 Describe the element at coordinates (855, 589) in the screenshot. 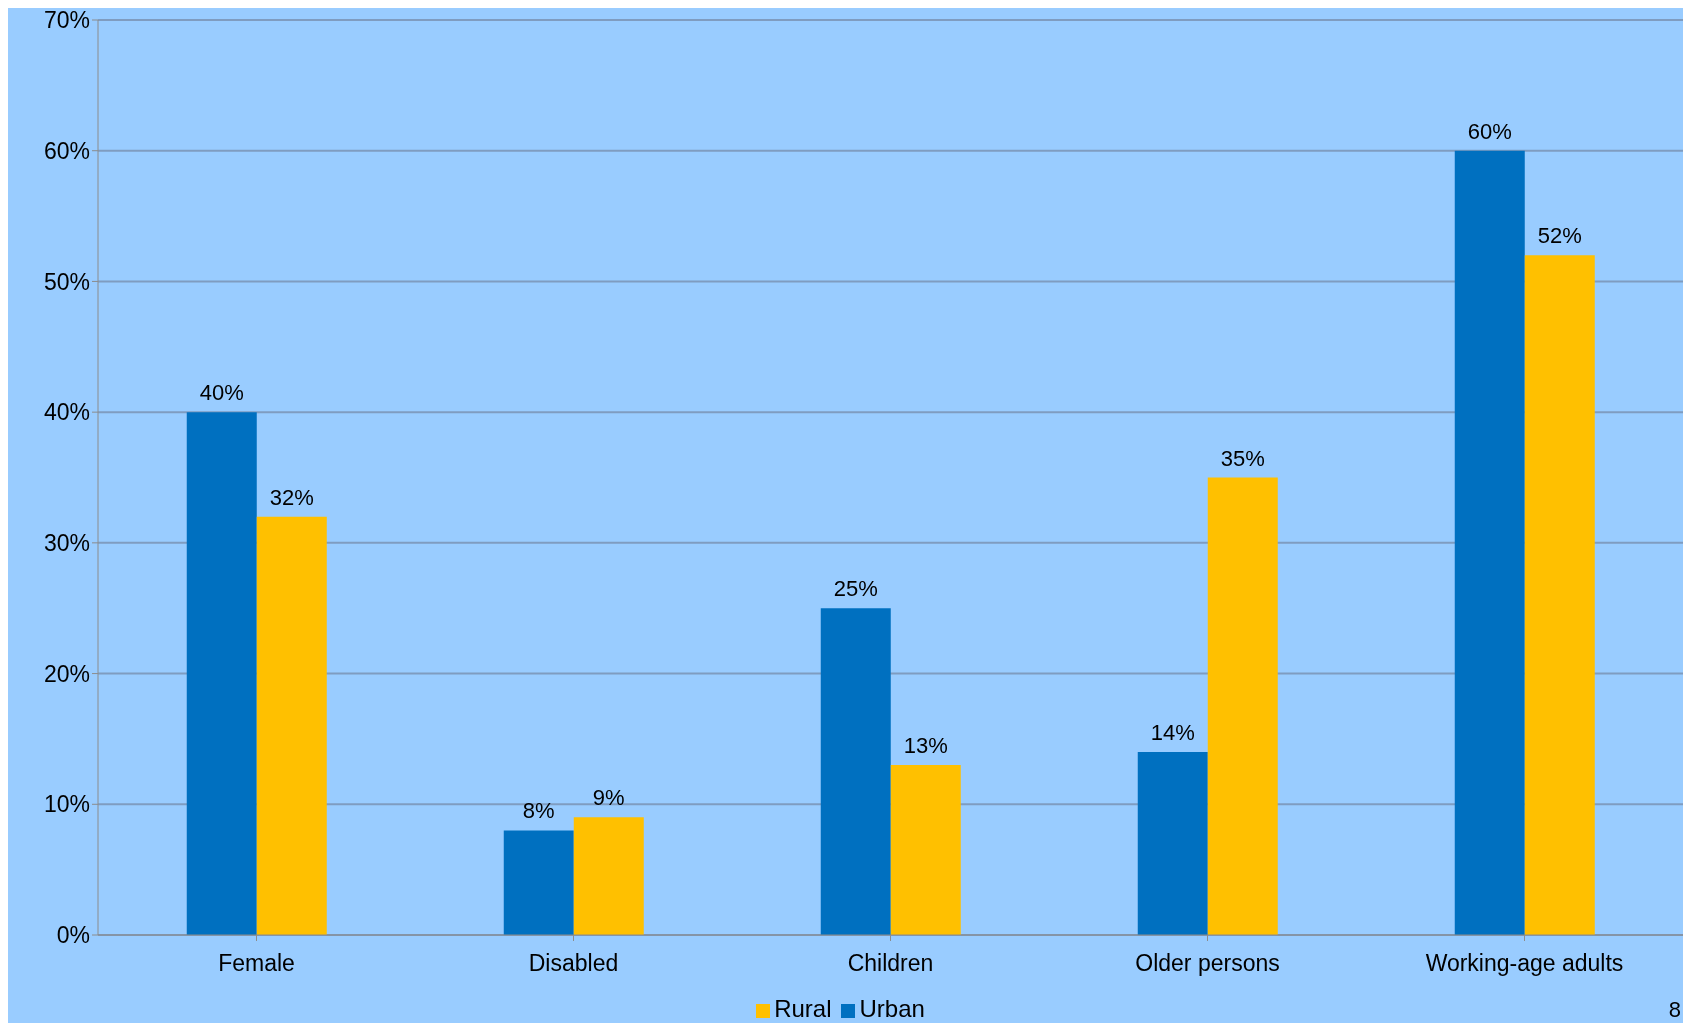

I see `data-label: 25%` at that location.